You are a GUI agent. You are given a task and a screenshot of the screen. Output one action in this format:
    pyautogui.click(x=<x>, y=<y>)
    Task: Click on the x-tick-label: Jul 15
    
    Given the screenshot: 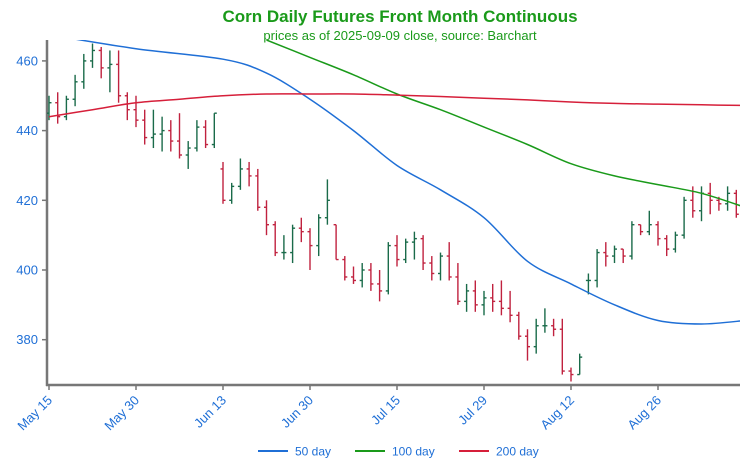 What is the action you would take?
    pyautogui.click(x=385, y=410)
    